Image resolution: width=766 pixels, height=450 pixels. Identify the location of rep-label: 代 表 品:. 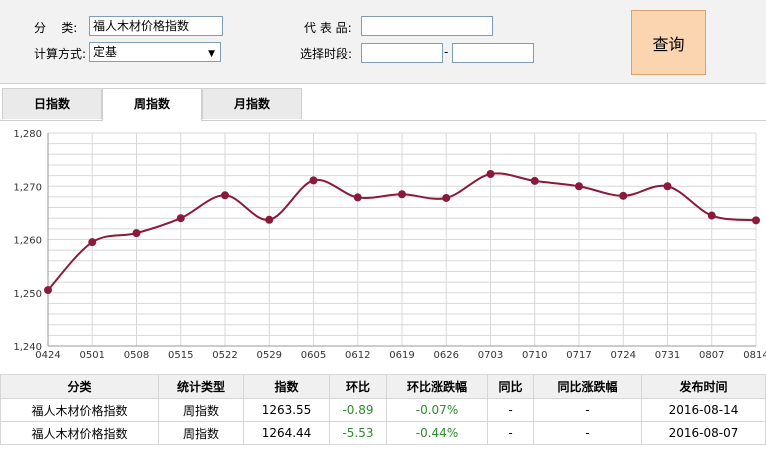
(328, 28).